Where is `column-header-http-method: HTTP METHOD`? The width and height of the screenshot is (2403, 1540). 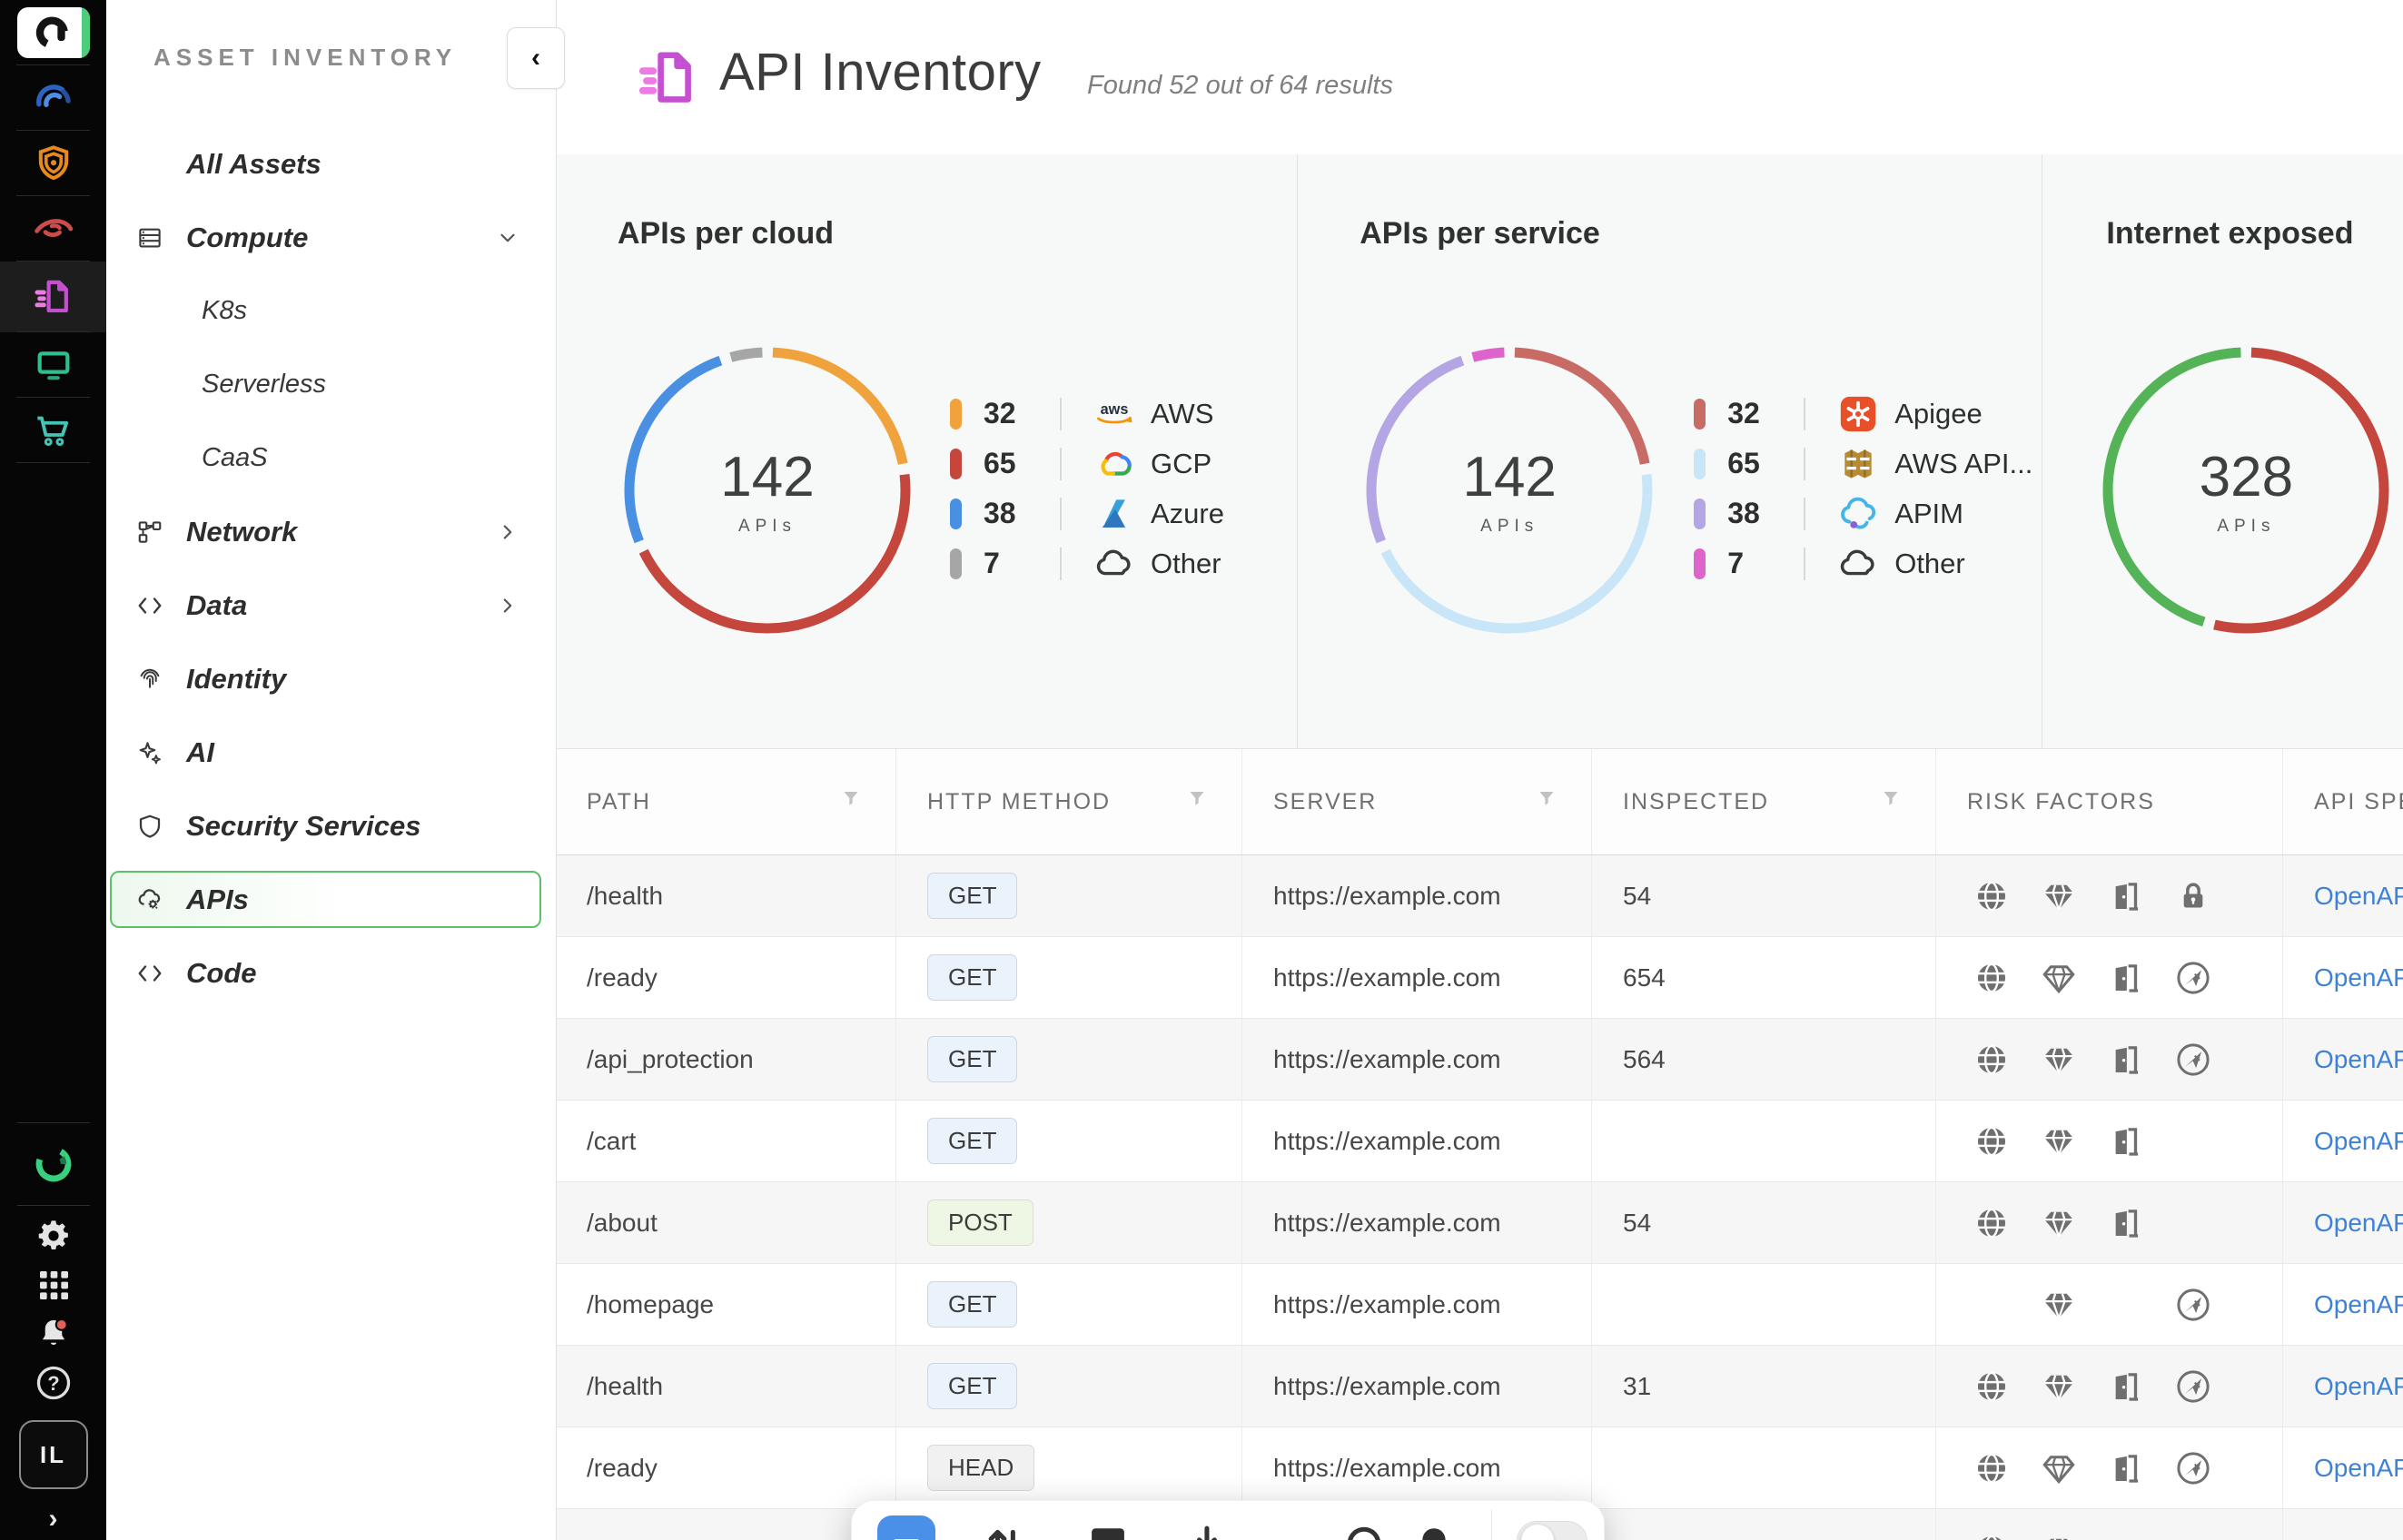
column-header-http-method: HTTP METHOD is located at coordinates (1069, 801).